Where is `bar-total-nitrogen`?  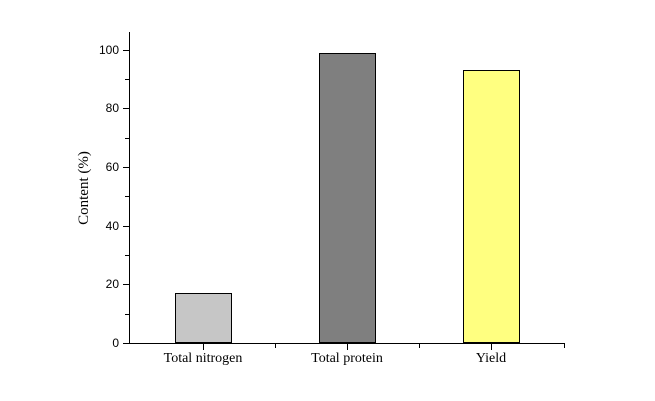
bar-total-nitrogen is located at coordinates (203, 318).